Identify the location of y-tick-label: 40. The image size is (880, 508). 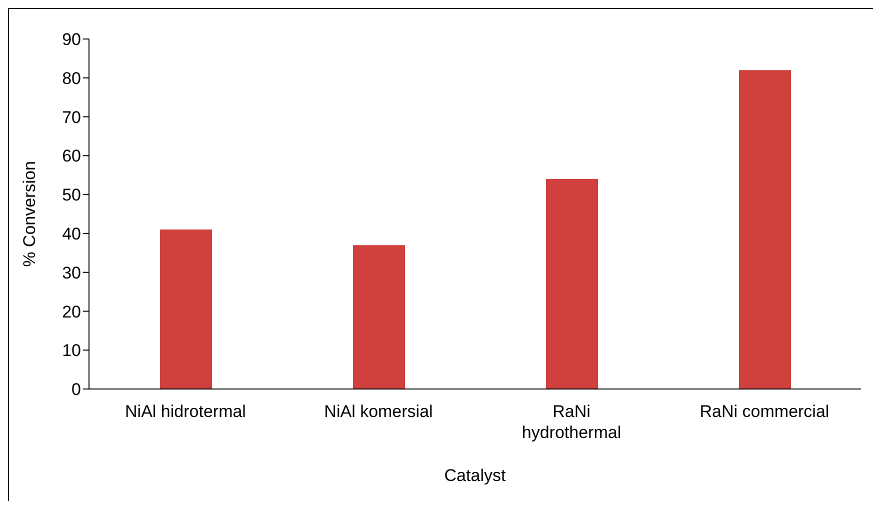
(71, 234).